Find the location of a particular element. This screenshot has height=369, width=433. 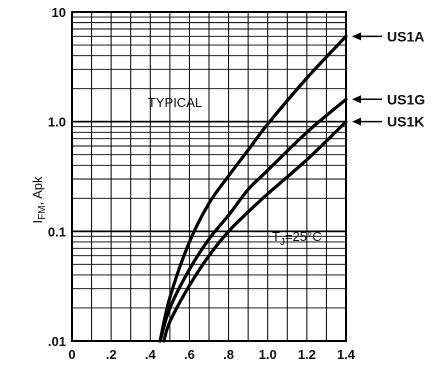

series-label: US1G is located at coordinates (406, 99).